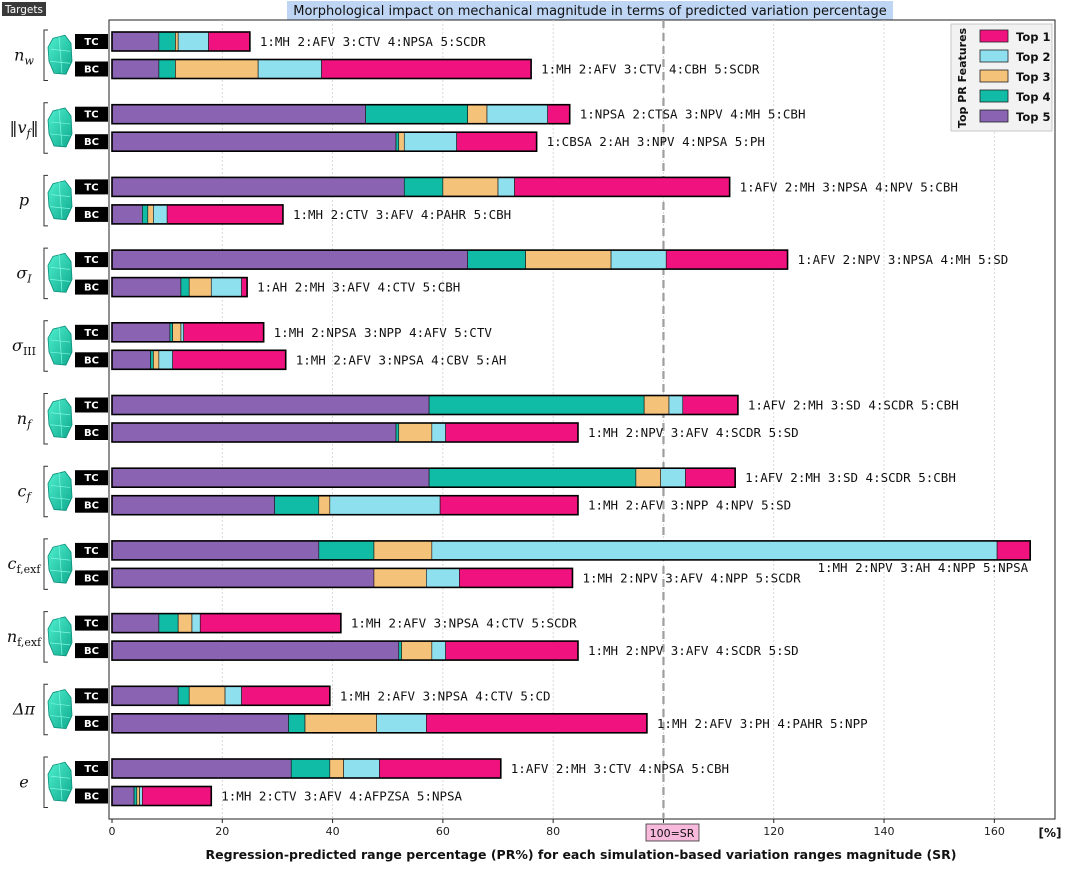  Describe the element at coordinates (672, 832) in the screenshot. I see `reference-label-box` at that location.